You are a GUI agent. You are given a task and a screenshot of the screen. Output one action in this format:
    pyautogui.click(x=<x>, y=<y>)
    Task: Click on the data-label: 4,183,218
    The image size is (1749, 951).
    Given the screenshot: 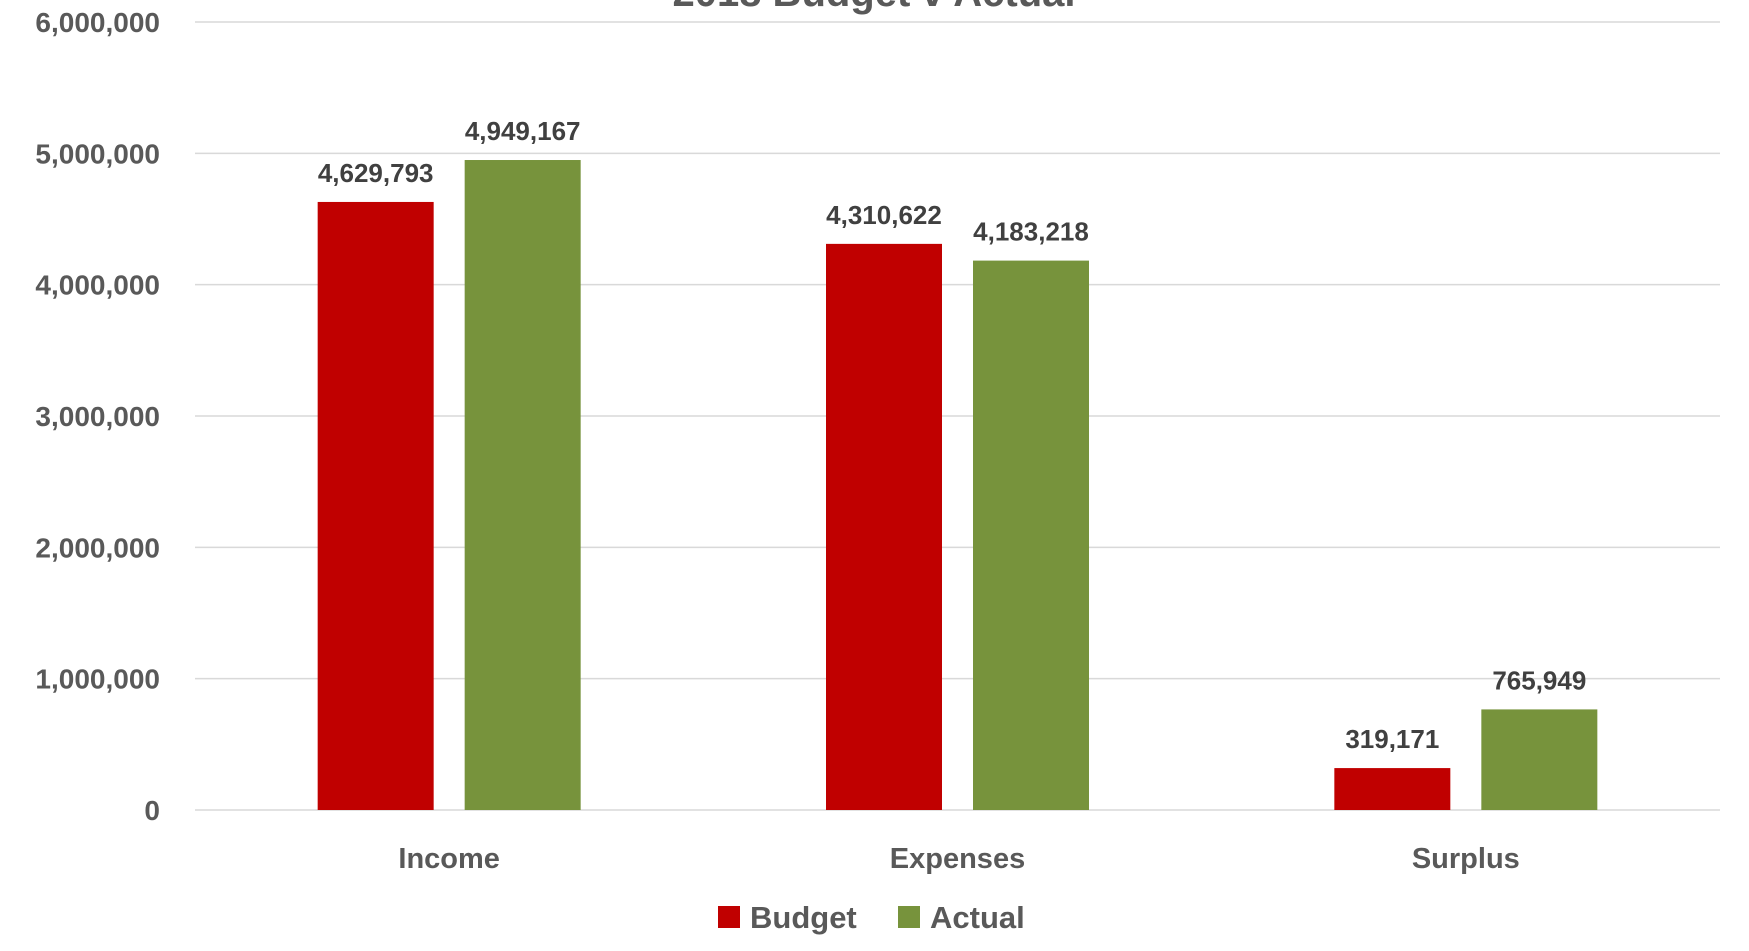 What is the action you would take?
    pyautogui.click(x=1031, y=232)
    